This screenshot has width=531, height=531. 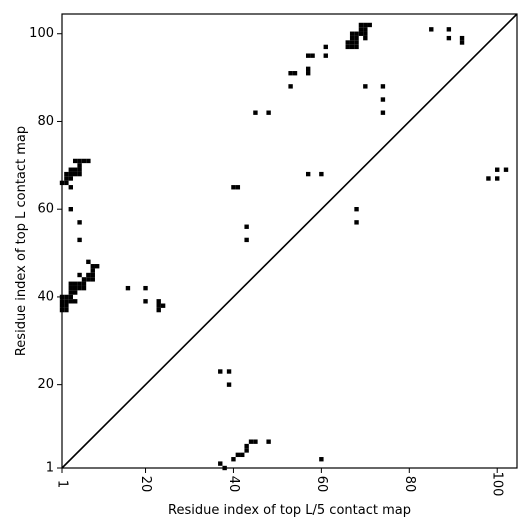 I want to click on y-tick-label: 1, so click(x=50, y=468).